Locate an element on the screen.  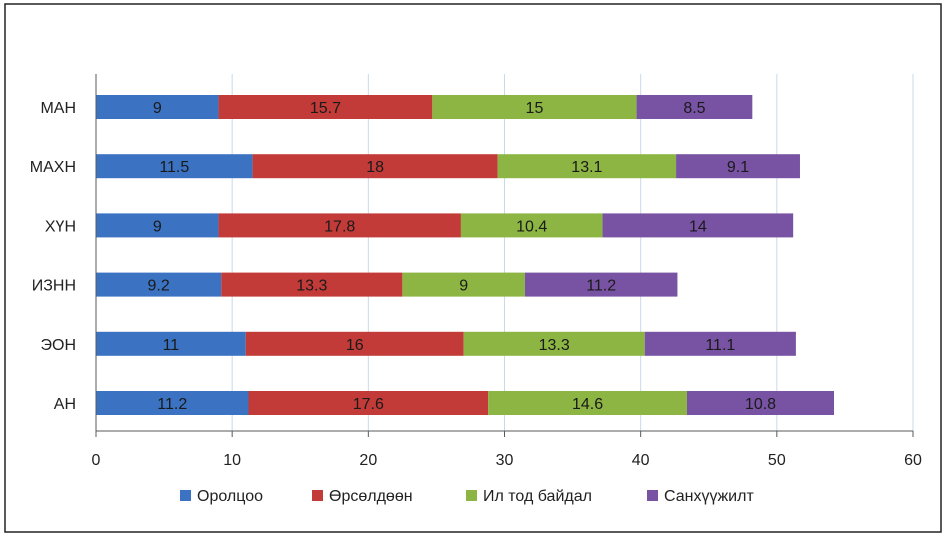
data-label: 11 is located at coordinates (171, 345).